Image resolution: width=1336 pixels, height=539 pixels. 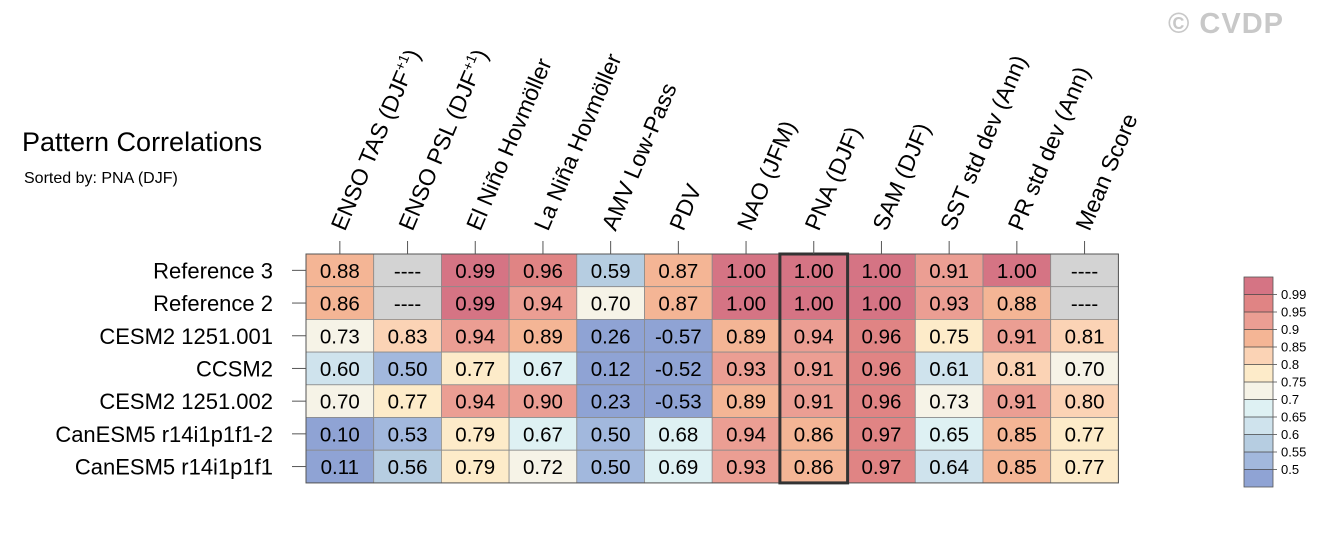 What do you see at coordinates (1293, 294) in the screenshot?
I see `colorbar-tick-label: 0.99` at bounding box center [1293, 294].